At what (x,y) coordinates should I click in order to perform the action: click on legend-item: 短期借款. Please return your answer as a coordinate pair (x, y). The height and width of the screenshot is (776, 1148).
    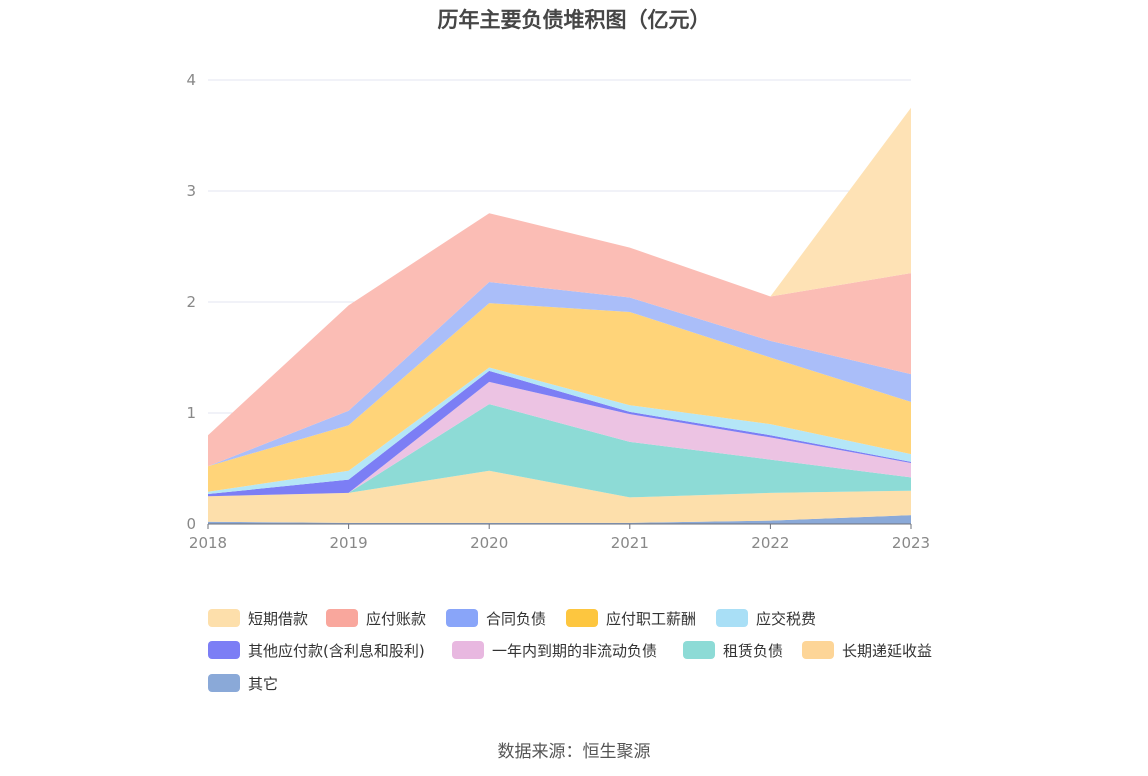
    Looking at the image, I should click on (258, 618).